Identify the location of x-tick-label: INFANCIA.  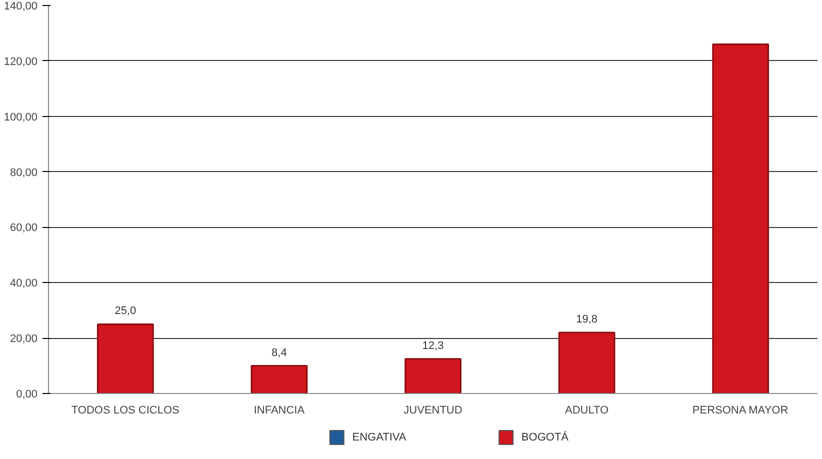
(280, 410).